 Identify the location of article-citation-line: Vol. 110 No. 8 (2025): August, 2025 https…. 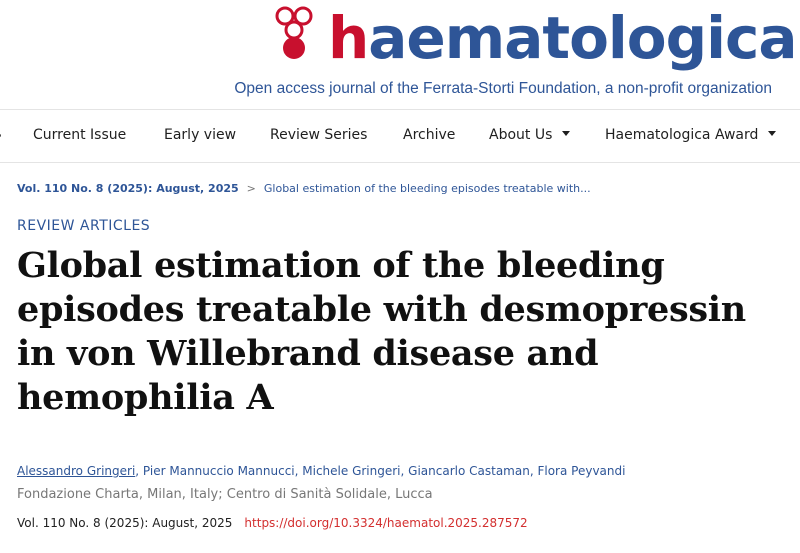
(272, 523).